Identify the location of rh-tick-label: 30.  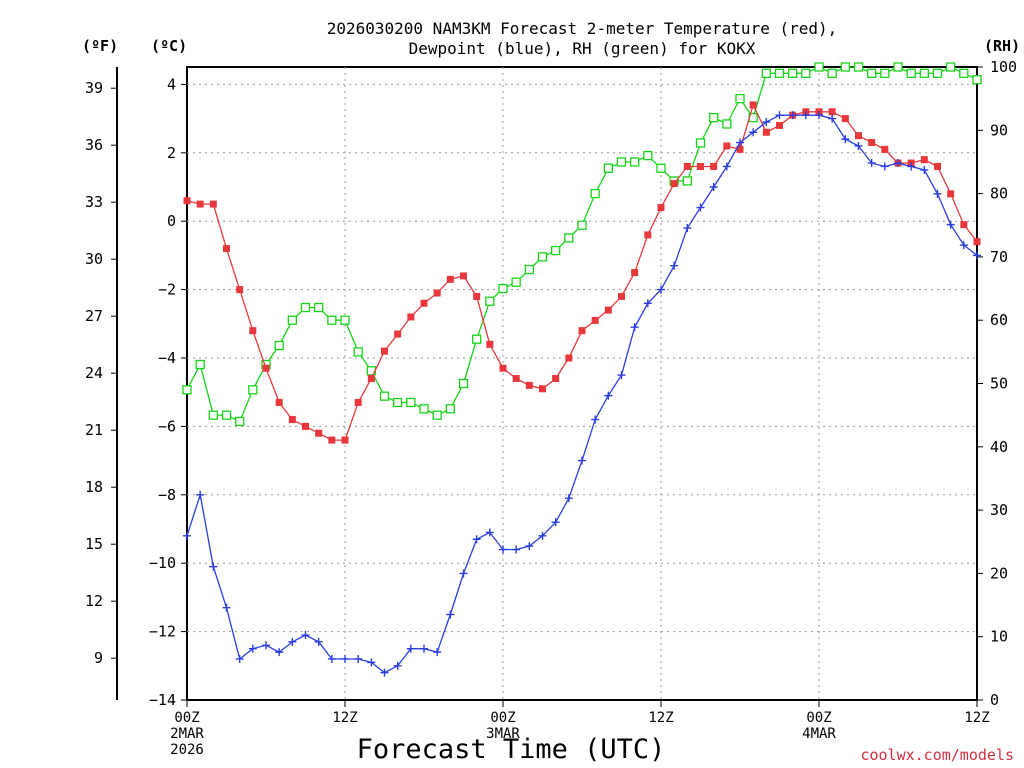
(999, 510).